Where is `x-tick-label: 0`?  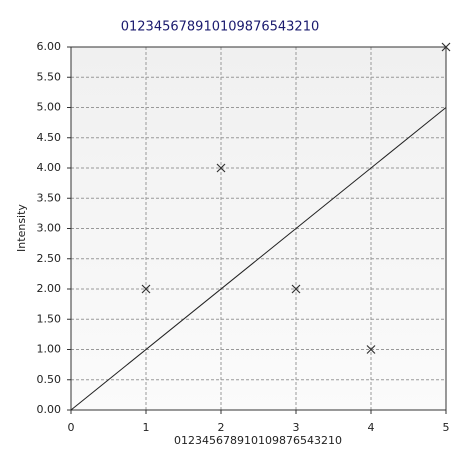 x-tick-label: 0 is located at coordinates (71, 427).